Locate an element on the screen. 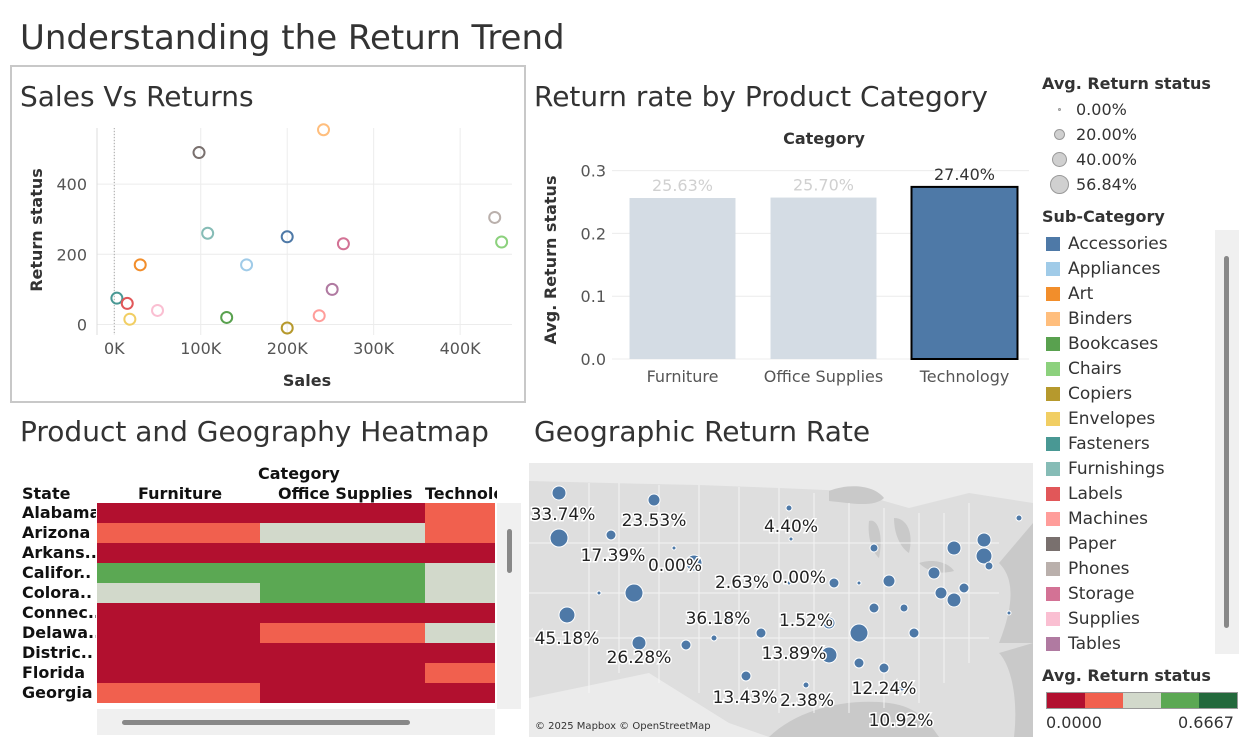 This screenshot has height=742, width=1258. scatter-point-copiers is located at coordinates (287, 328).